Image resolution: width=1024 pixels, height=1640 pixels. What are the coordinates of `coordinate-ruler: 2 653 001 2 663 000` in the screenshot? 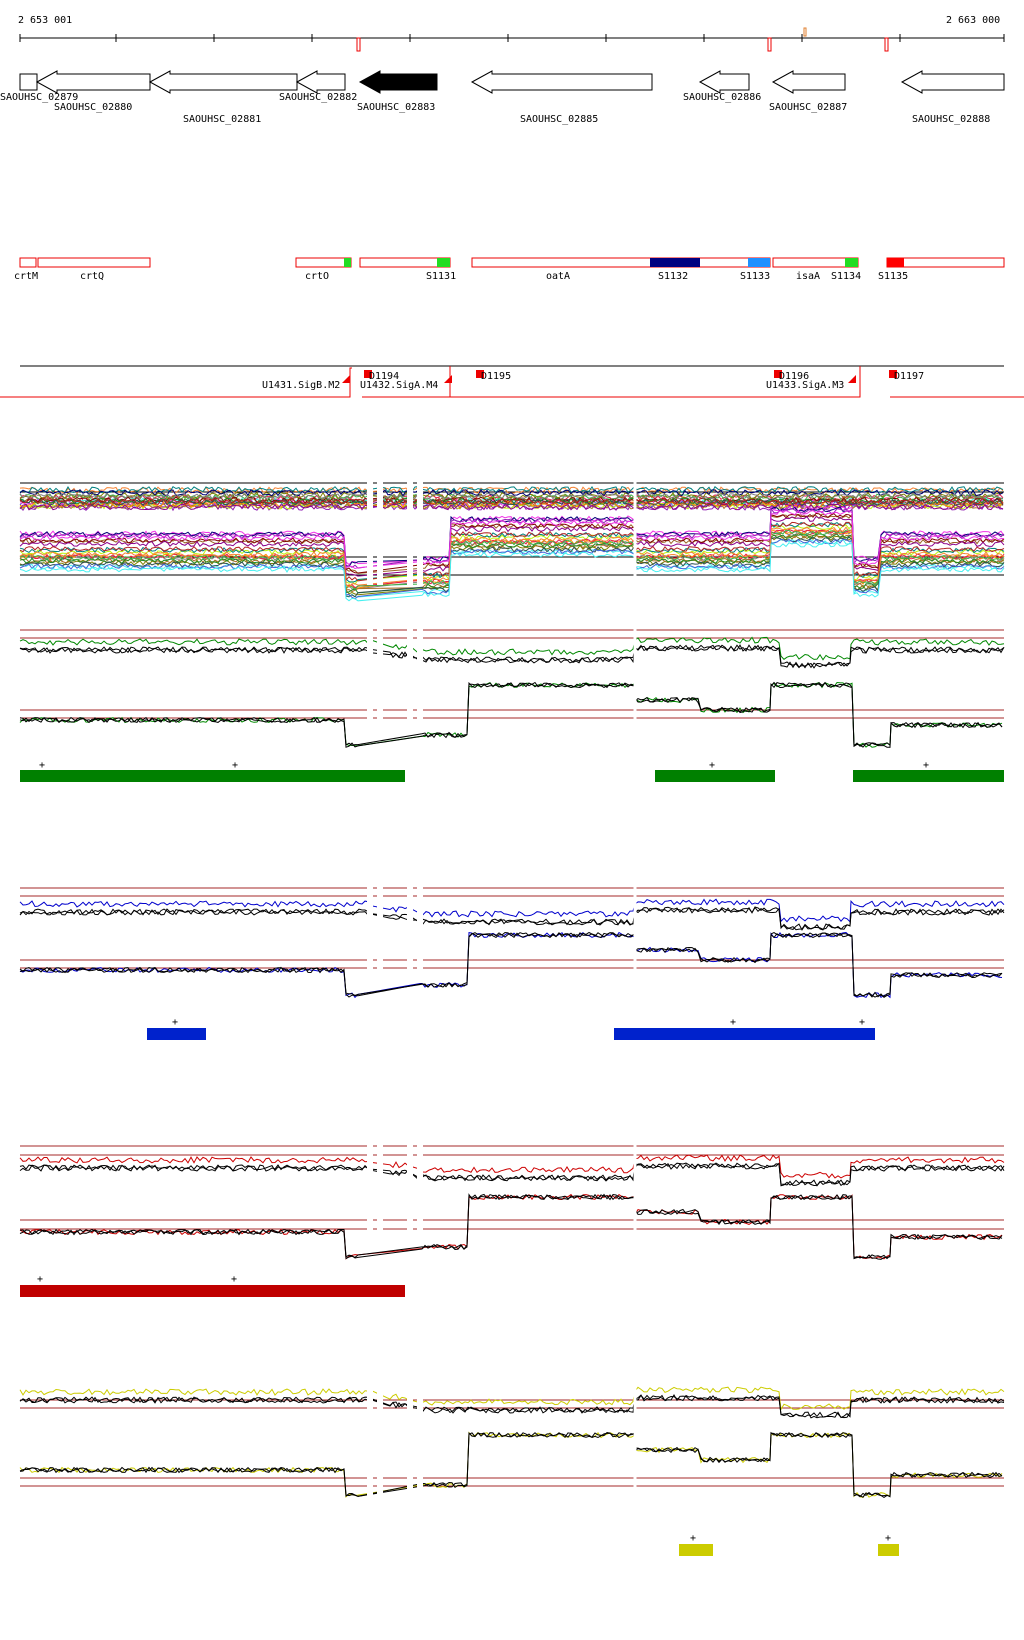 It's located at (511, 33).